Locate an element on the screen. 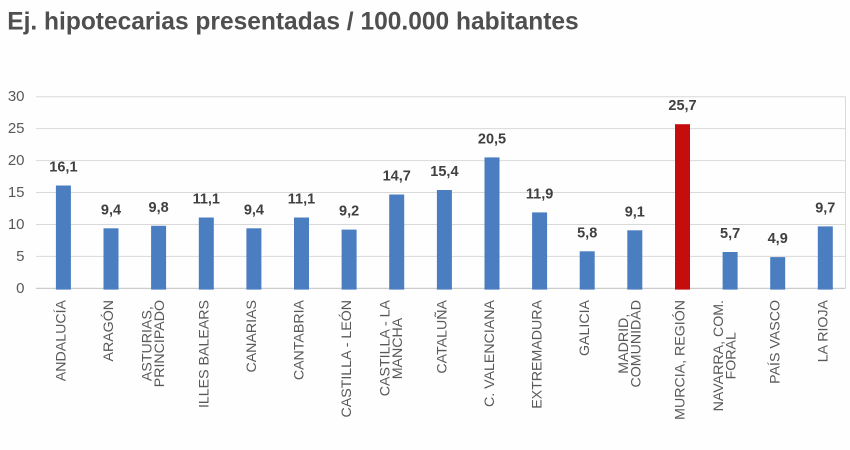  svg-text: 5 is located at coordinates (20, 256).